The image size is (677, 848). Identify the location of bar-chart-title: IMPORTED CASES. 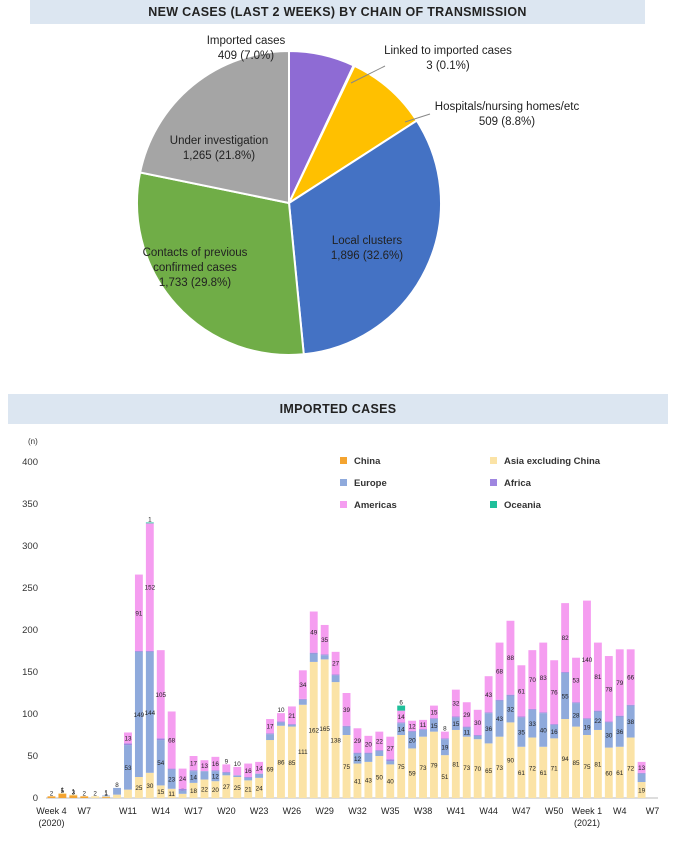
(338, 409).